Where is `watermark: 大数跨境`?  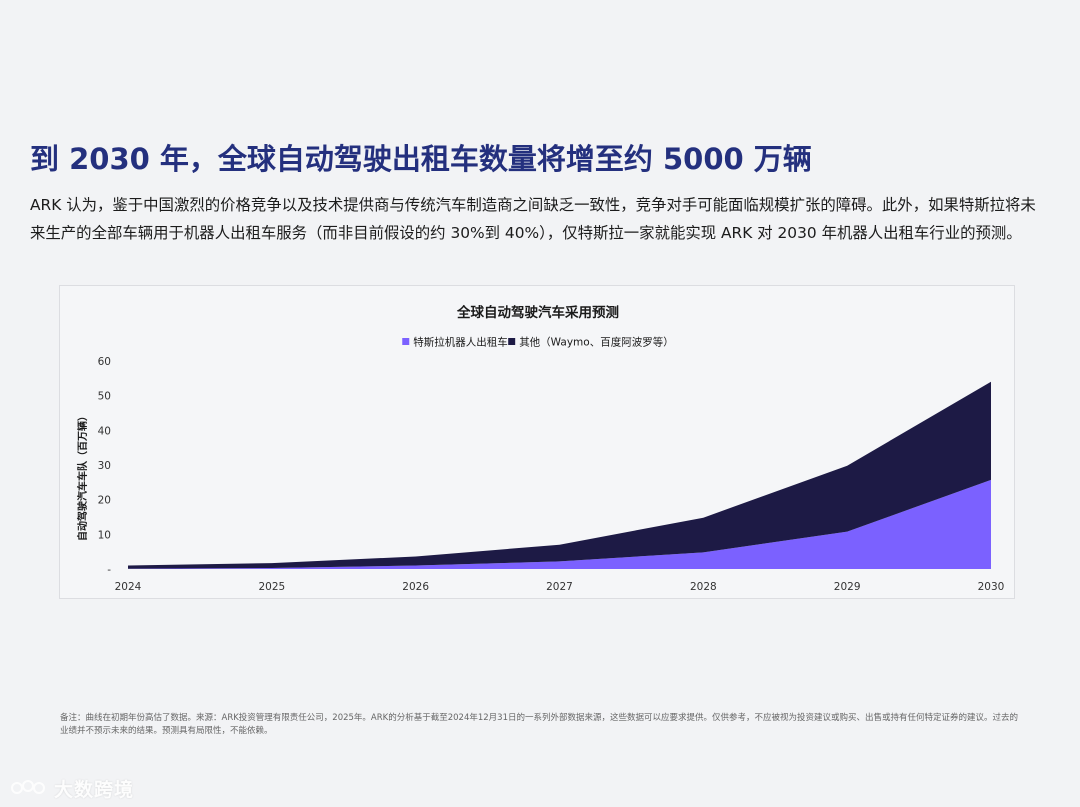
watermark: 大数跨境 is located at coordinates (72, 788).